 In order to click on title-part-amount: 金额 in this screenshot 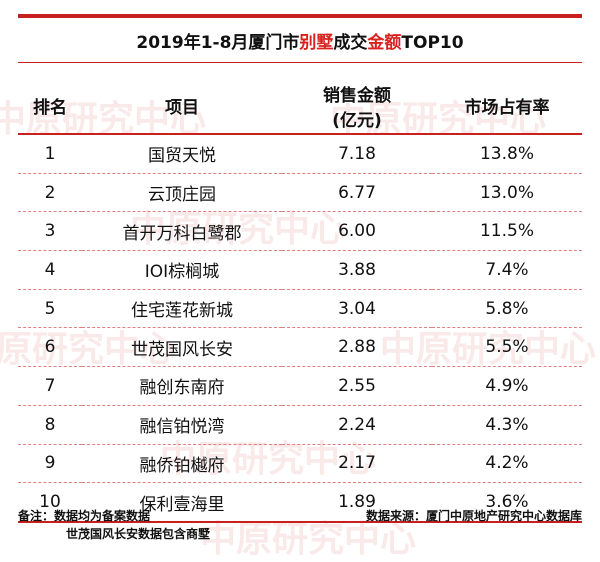, I will do `click(384, 43)`.